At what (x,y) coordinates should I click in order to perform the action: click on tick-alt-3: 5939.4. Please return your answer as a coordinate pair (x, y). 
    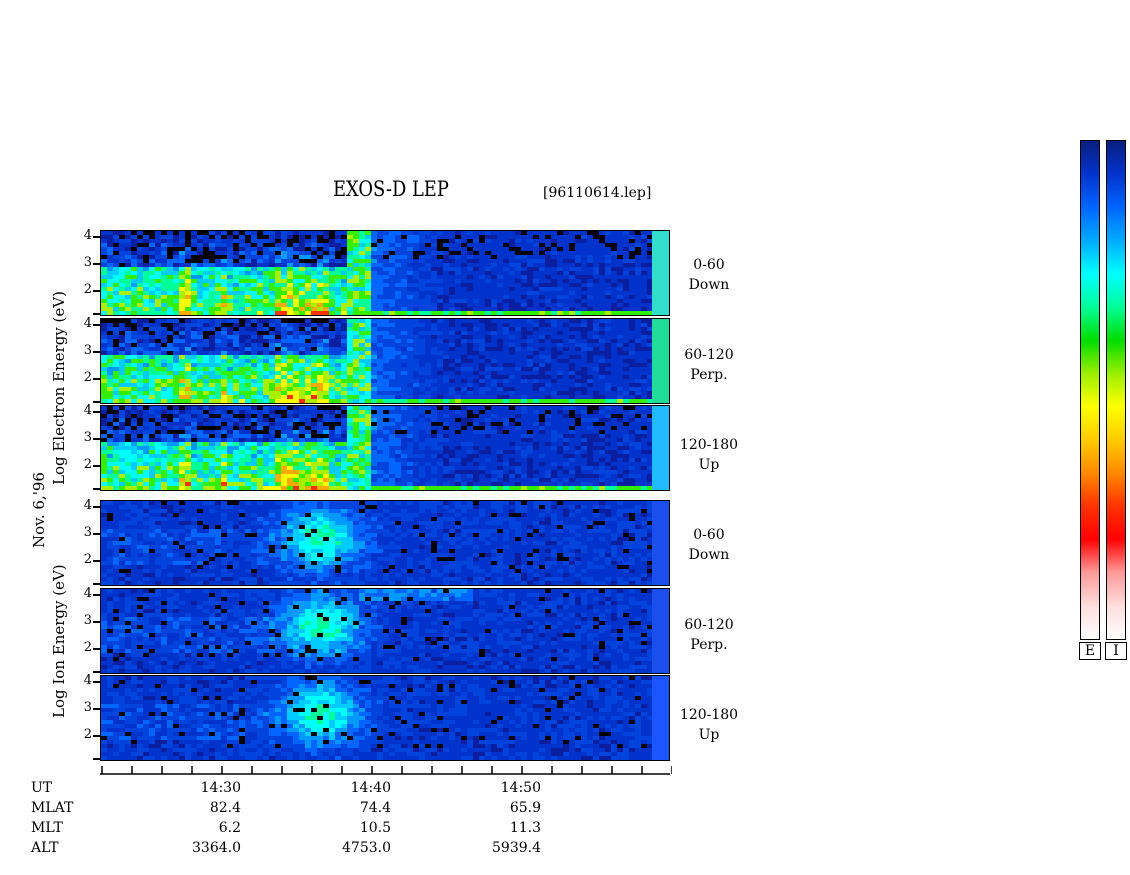
    Looking at the image, I should click on (516, 848).